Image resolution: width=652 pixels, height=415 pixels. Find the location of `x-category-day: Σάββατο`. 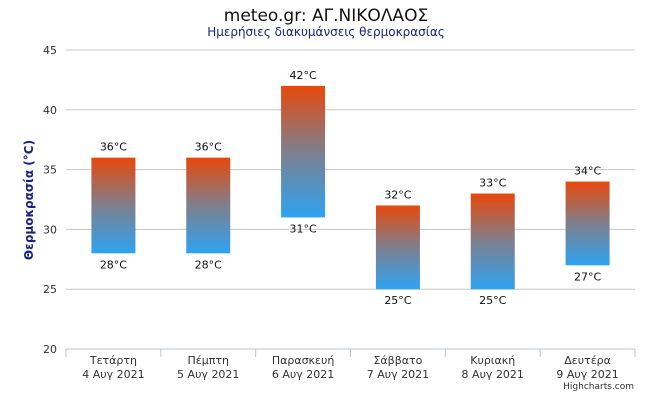

x-category-day: Σάββατο is located at coordinates (397, 360).